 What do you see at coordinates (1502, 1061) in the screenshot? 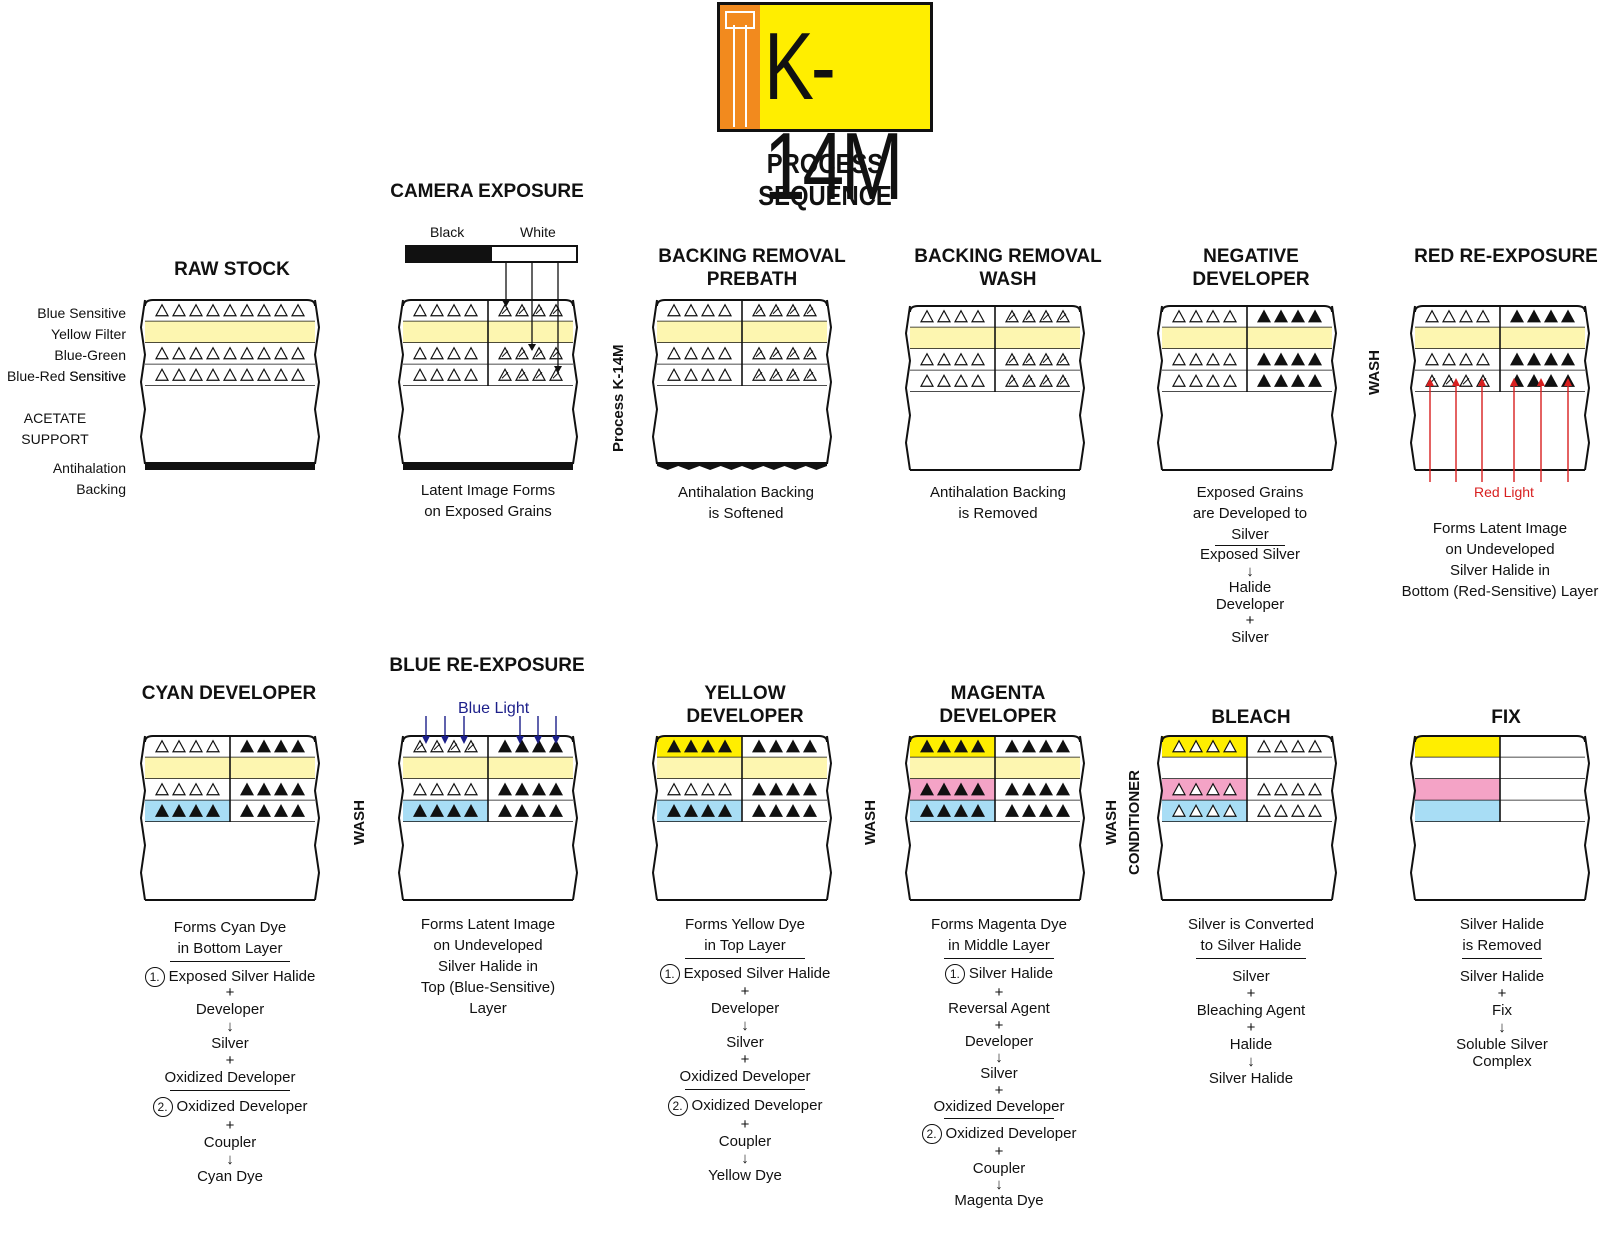
I see `eq-line: Complex` at bounding box center [1502, 1061].